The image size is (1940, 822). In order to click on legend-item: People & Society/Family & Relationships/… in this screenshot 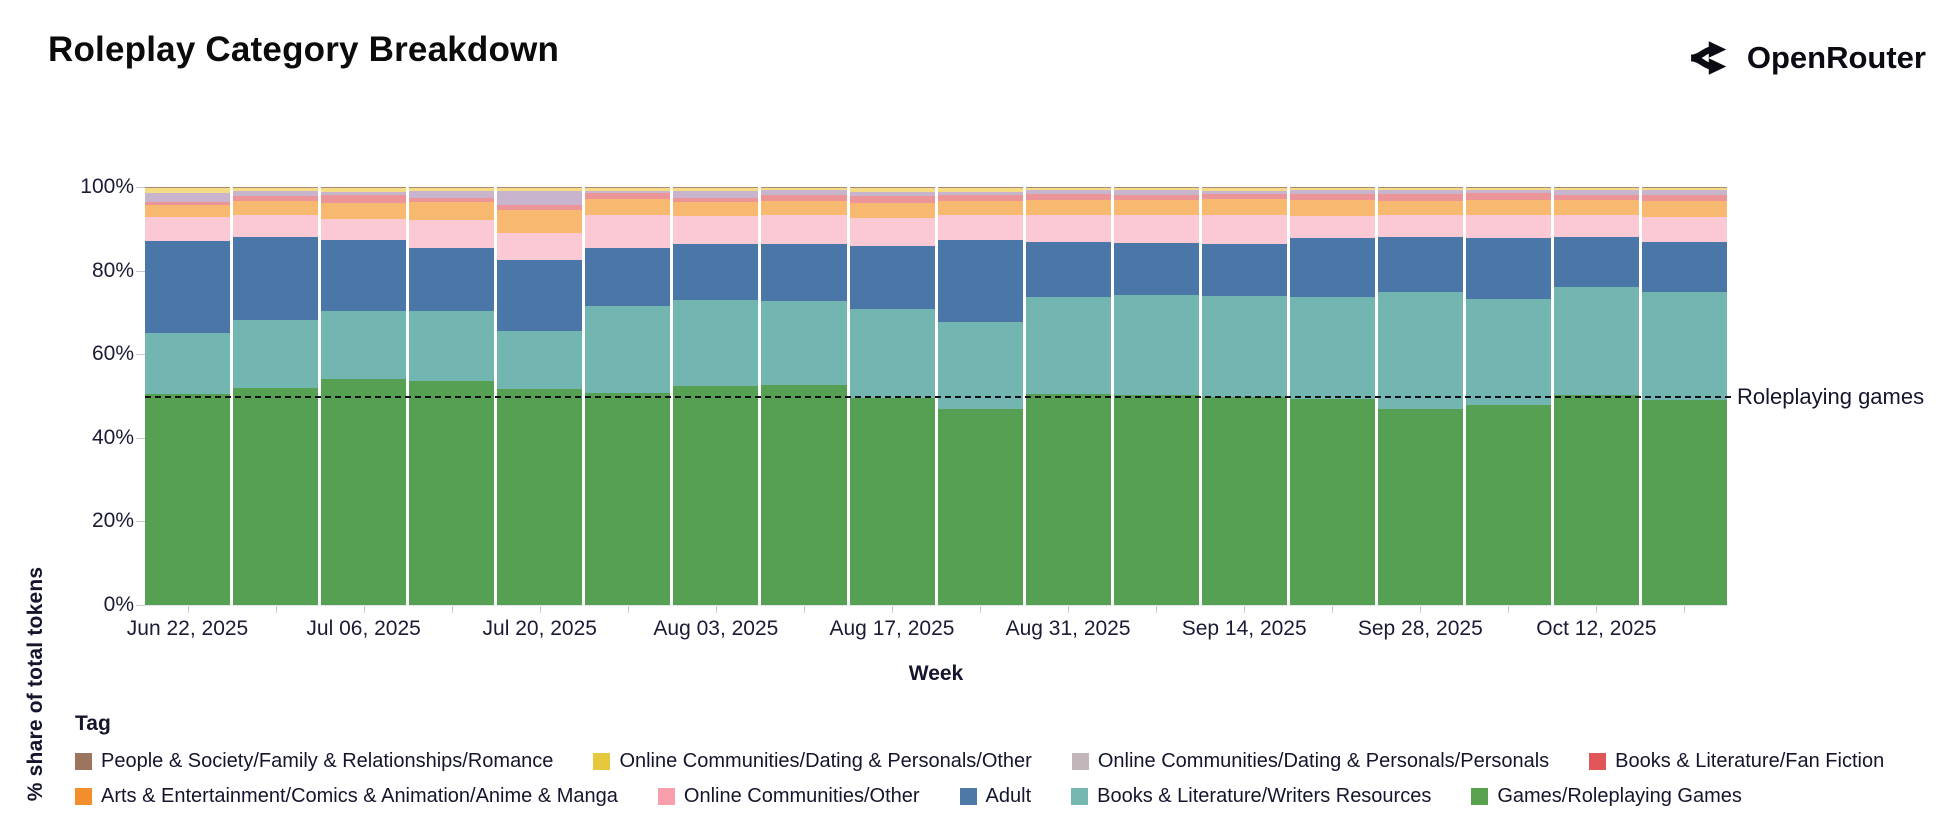, I will do `click(314, 761)`.